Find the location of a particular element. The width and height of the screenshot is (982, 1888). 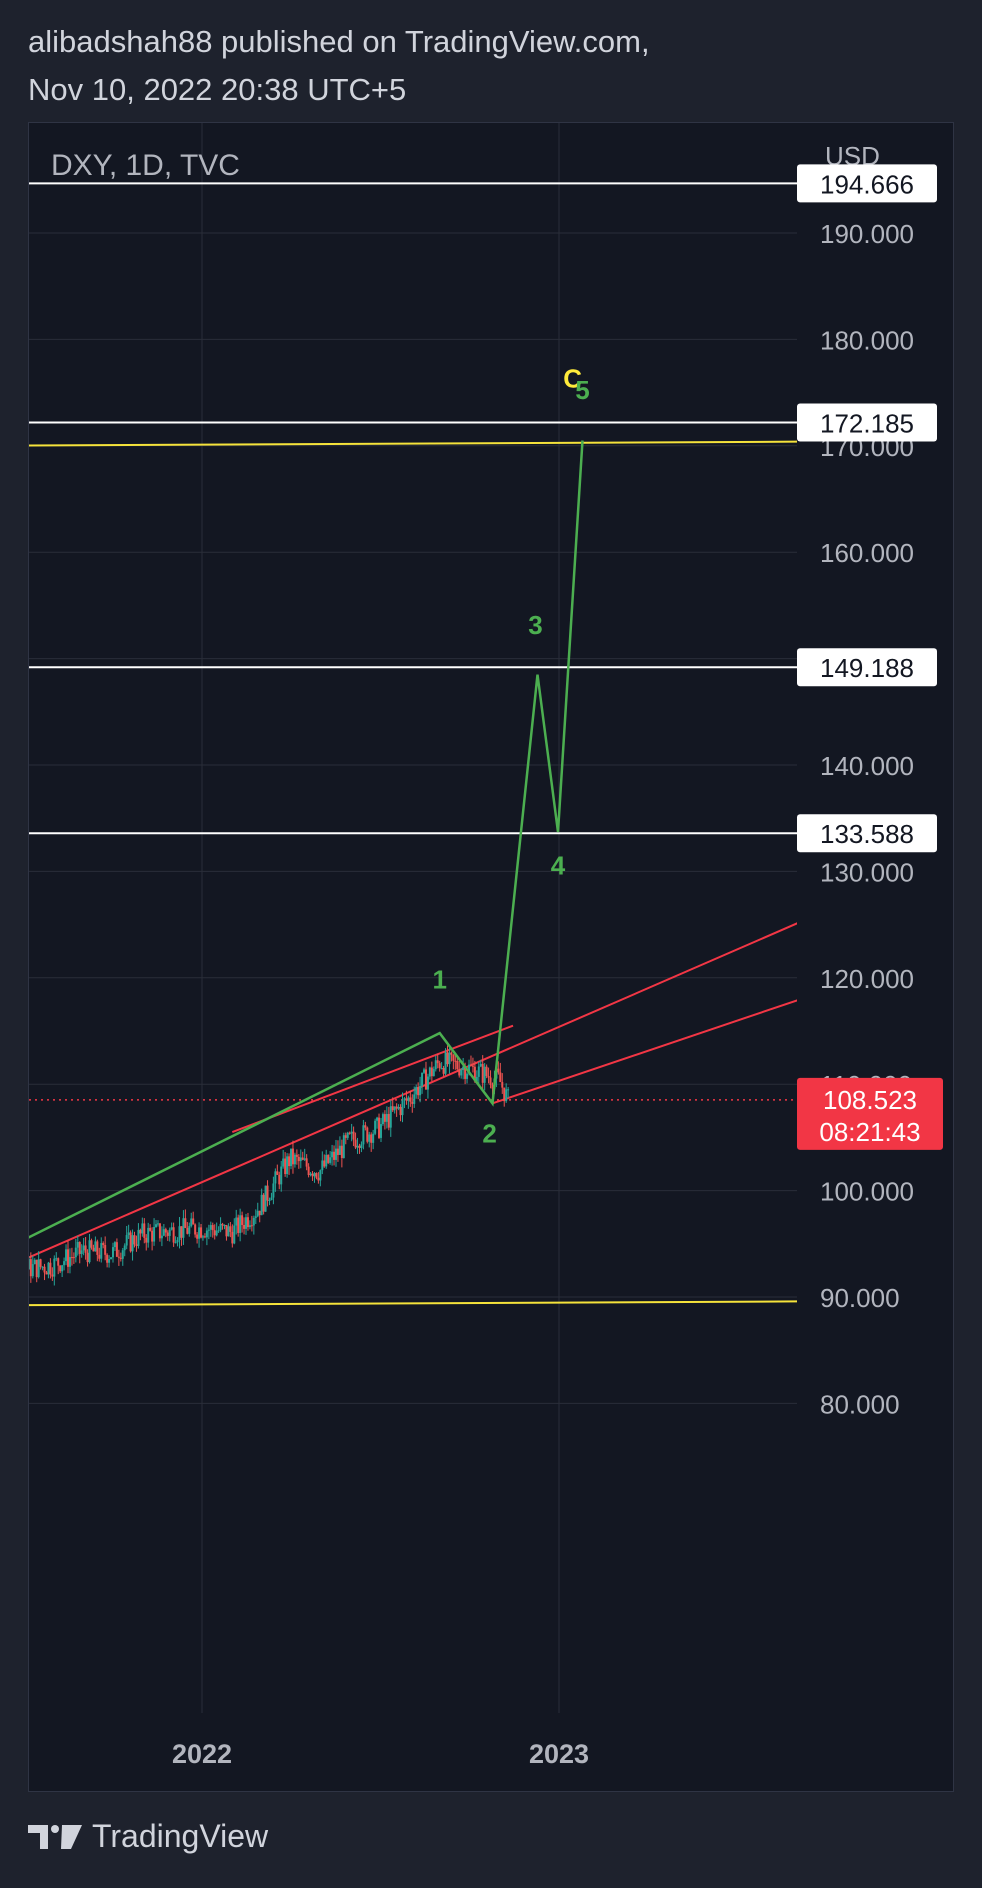

bar-countdown: 08:21:43 is located at coordinates (869, 1132).